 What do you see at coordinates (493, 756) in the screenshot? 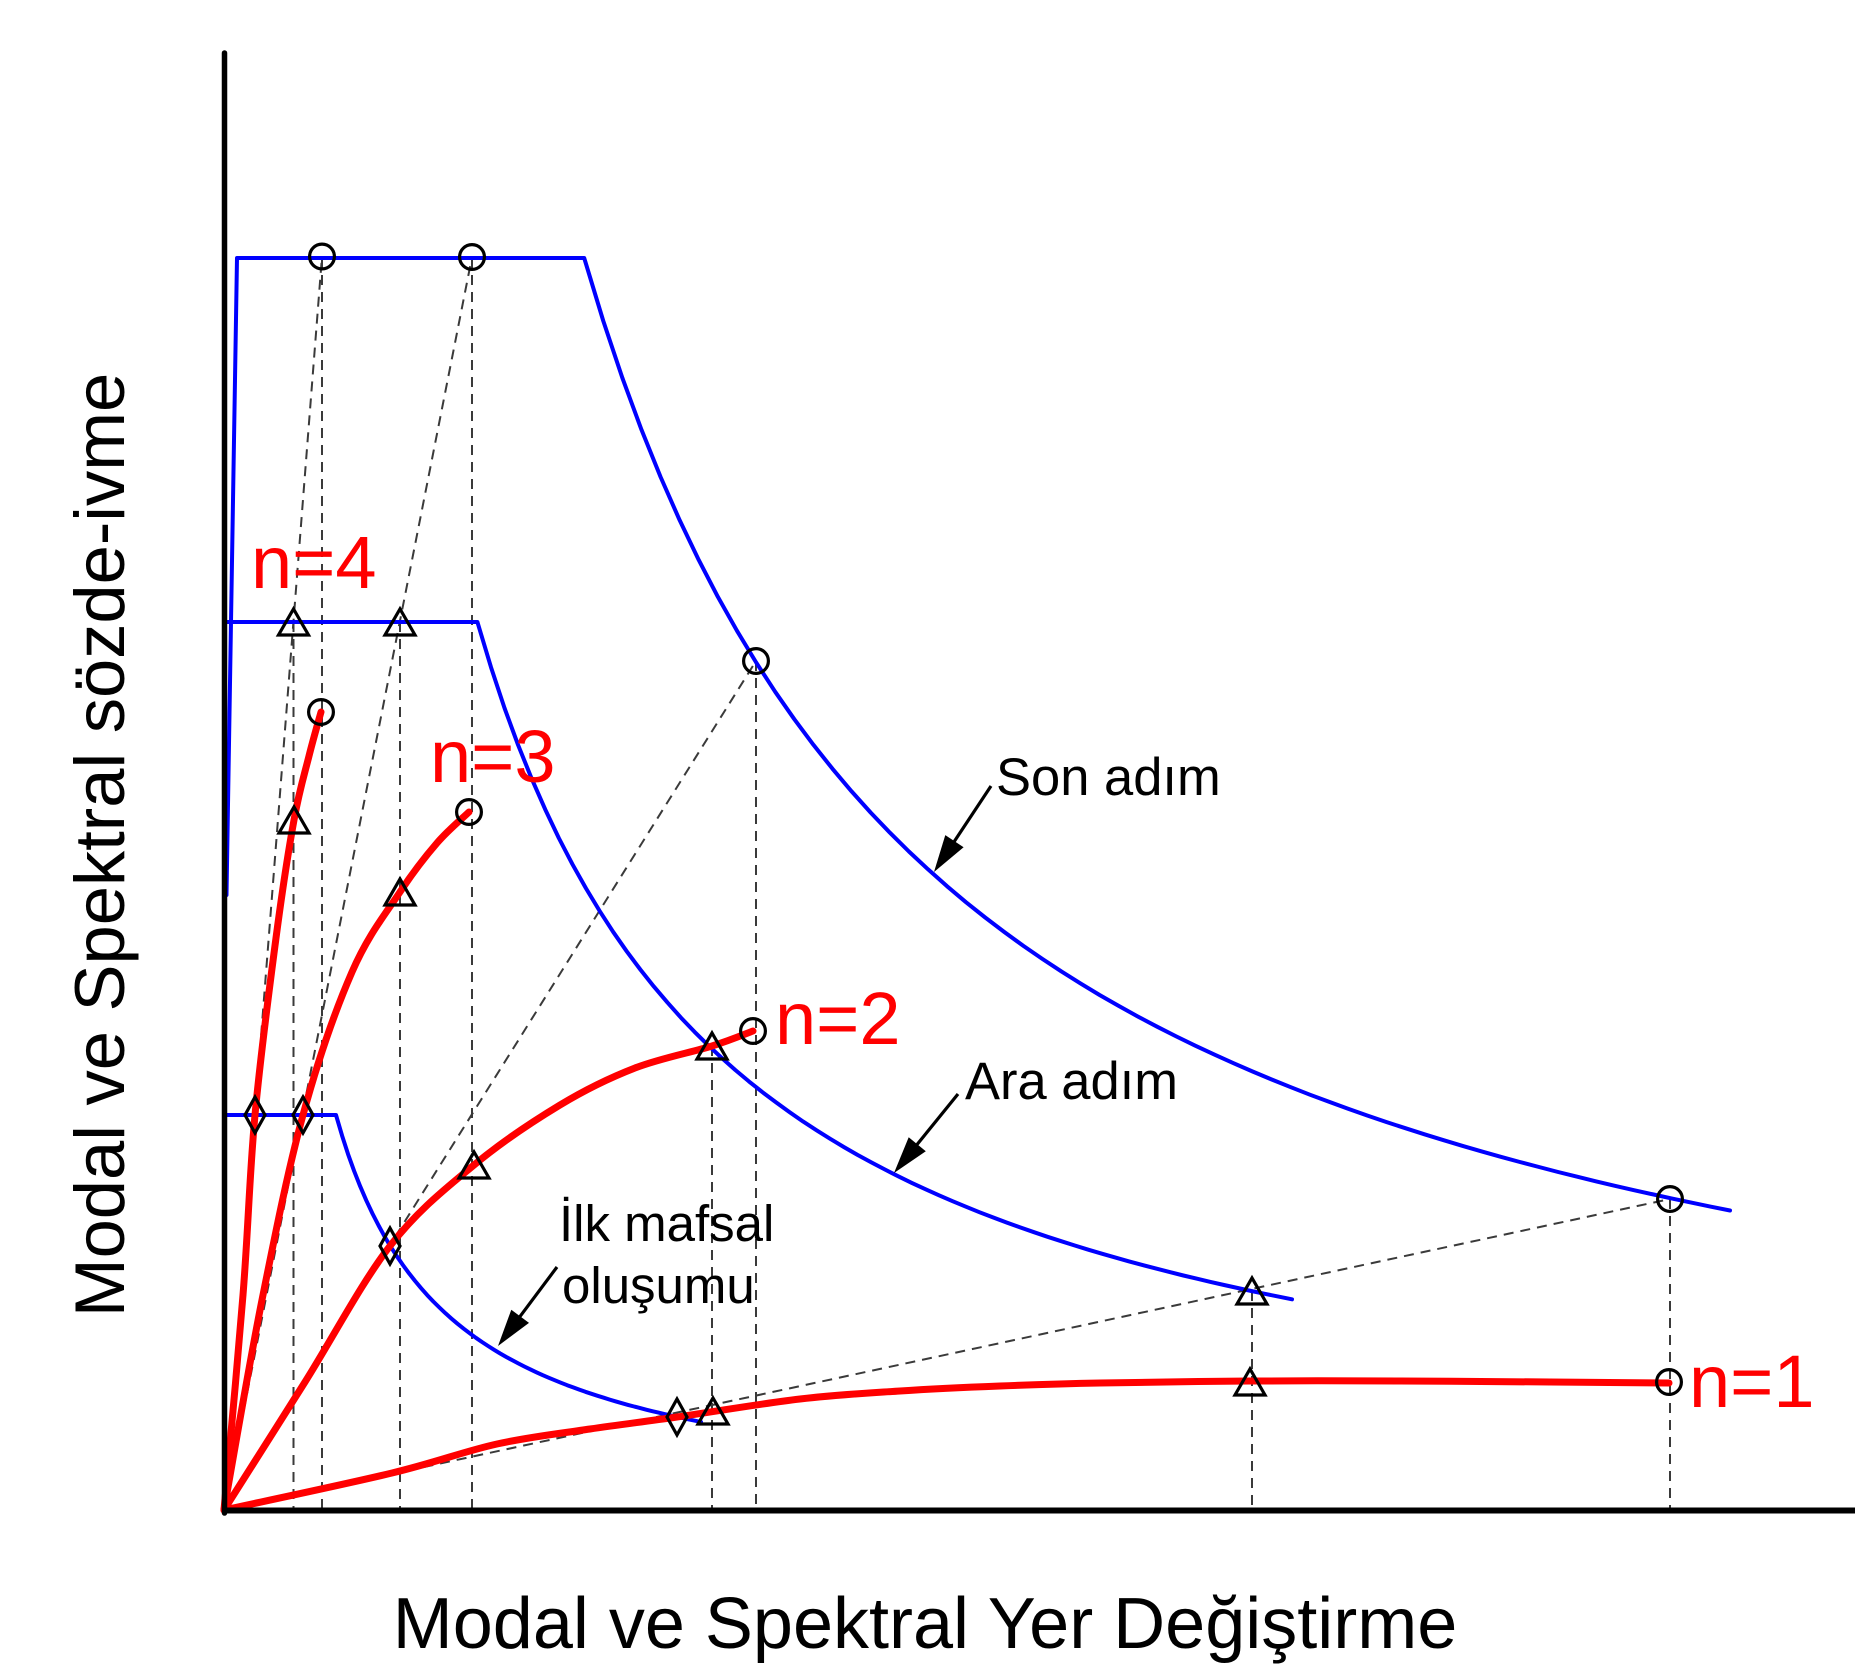
I see `svg-text: n=3` at bounding box center [493, 756].